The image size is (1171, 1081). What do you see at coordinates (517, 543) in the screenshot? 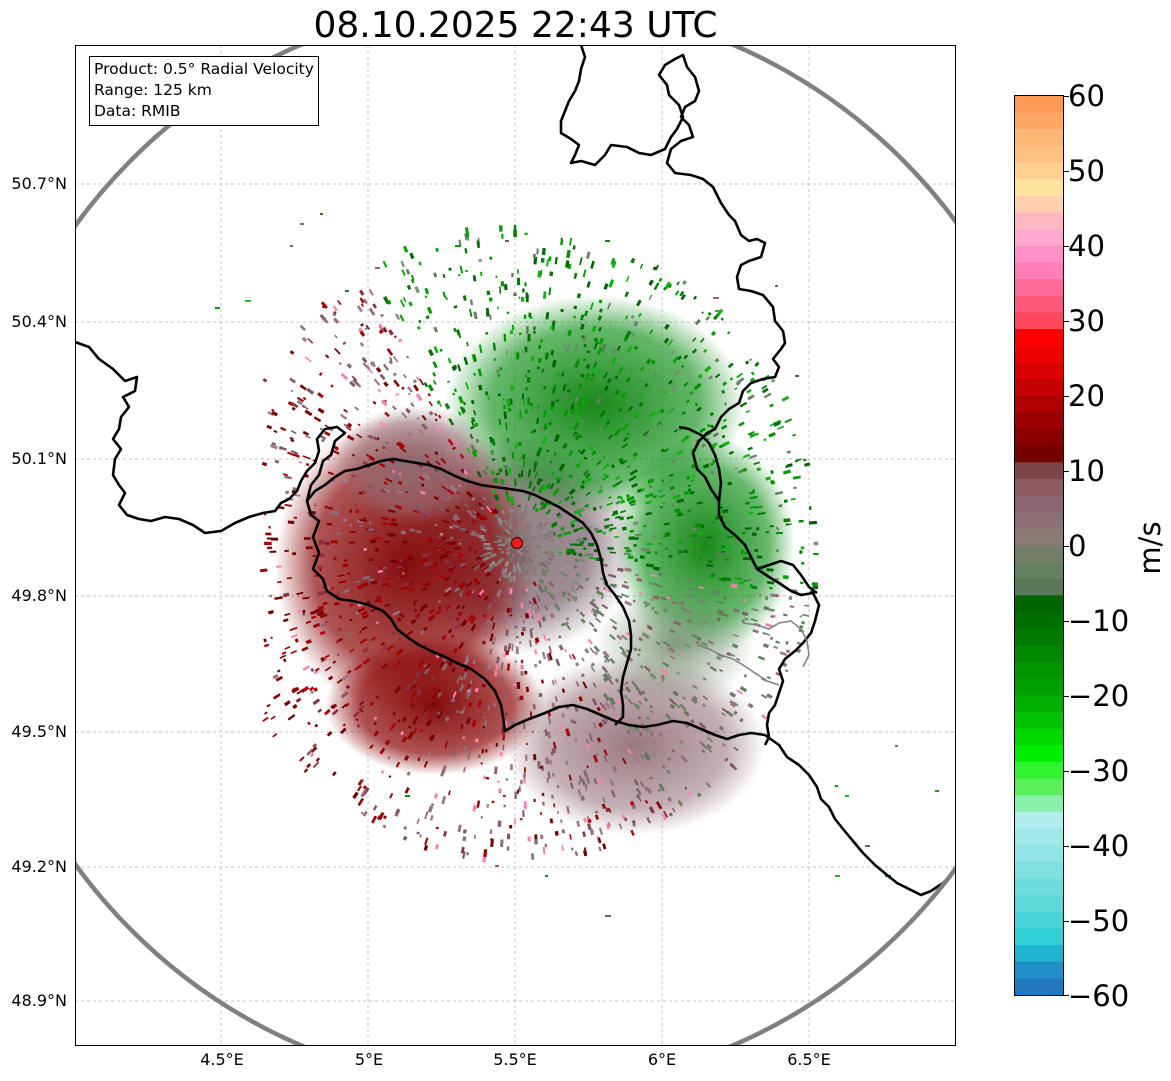
I see `radar-site-marker` at bounding box center [517, 543].